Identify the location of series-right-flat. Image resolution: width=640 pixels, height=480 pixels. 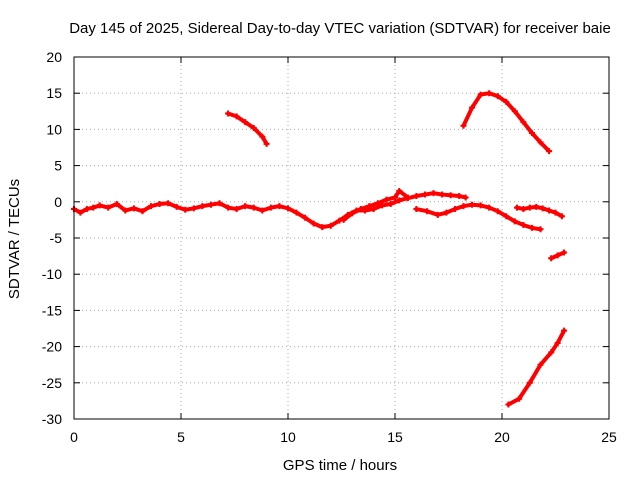
(539, 211).